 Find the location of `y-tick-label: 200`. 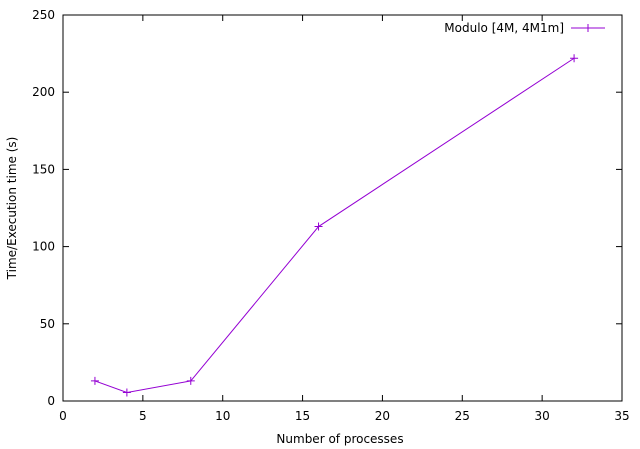

y-tick-label: 200 is located at coordinates (43, 92).